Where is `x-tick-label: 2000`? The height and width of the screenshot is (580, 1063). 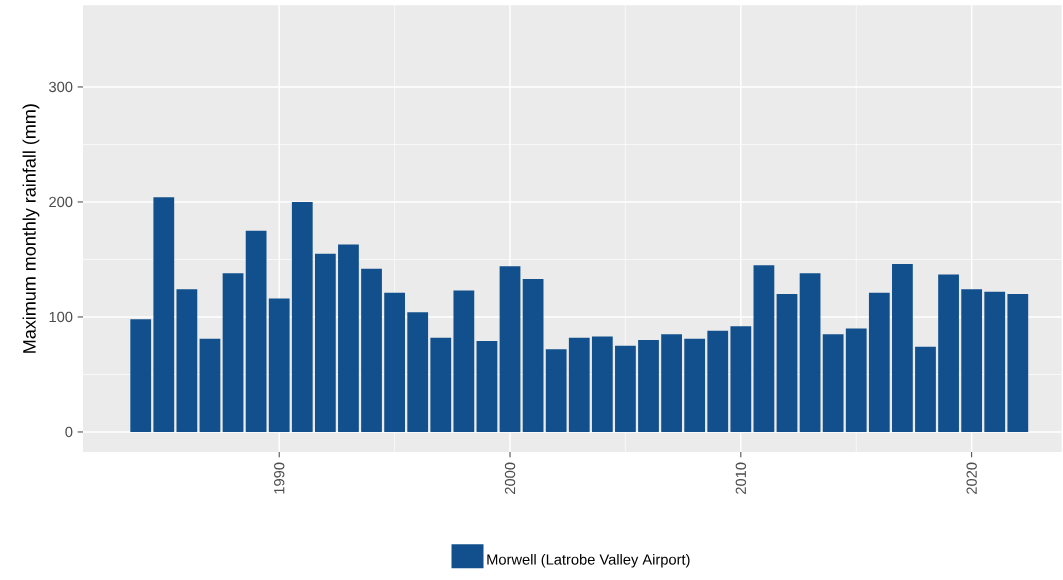 x-tick-label: 2000 is located at coordinates (510, 478).